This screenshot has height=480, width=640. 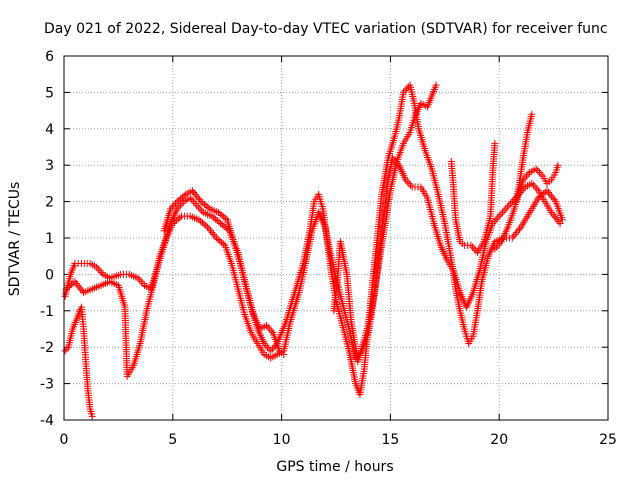 What do you see at coordinates (15, 239) in the screenshot?
I see `y-axis-label: SDTVAR / TECUs` at bounding box center [15, 239].